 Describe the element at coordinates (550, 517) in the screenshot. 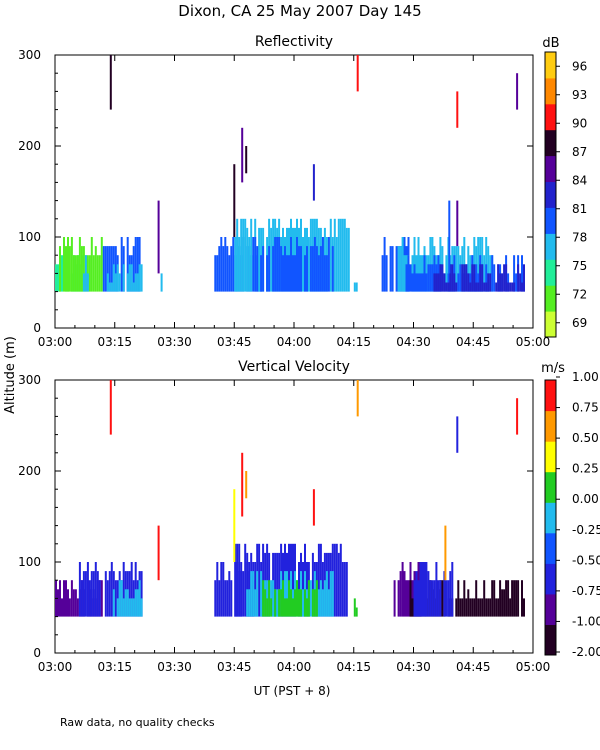

I see `velocity-colorbar-frame` at that location.